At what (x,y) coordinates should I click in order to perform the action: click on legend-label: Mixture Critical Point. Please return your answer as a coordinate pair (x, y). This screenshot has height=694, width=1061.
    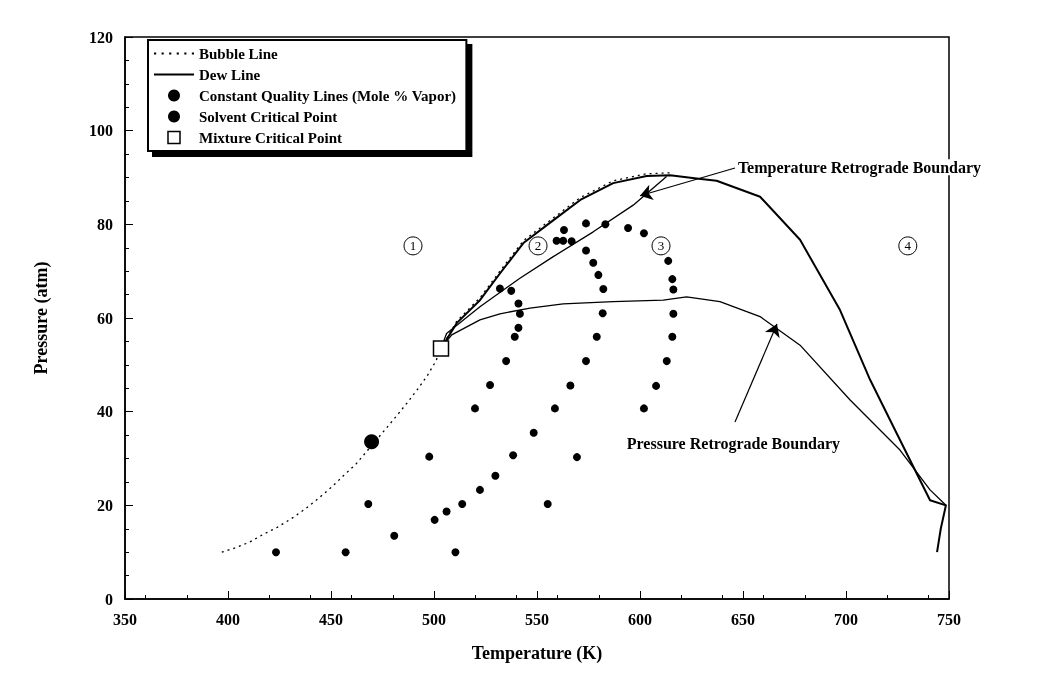
    Looking at the image, I should click on (271, 137).